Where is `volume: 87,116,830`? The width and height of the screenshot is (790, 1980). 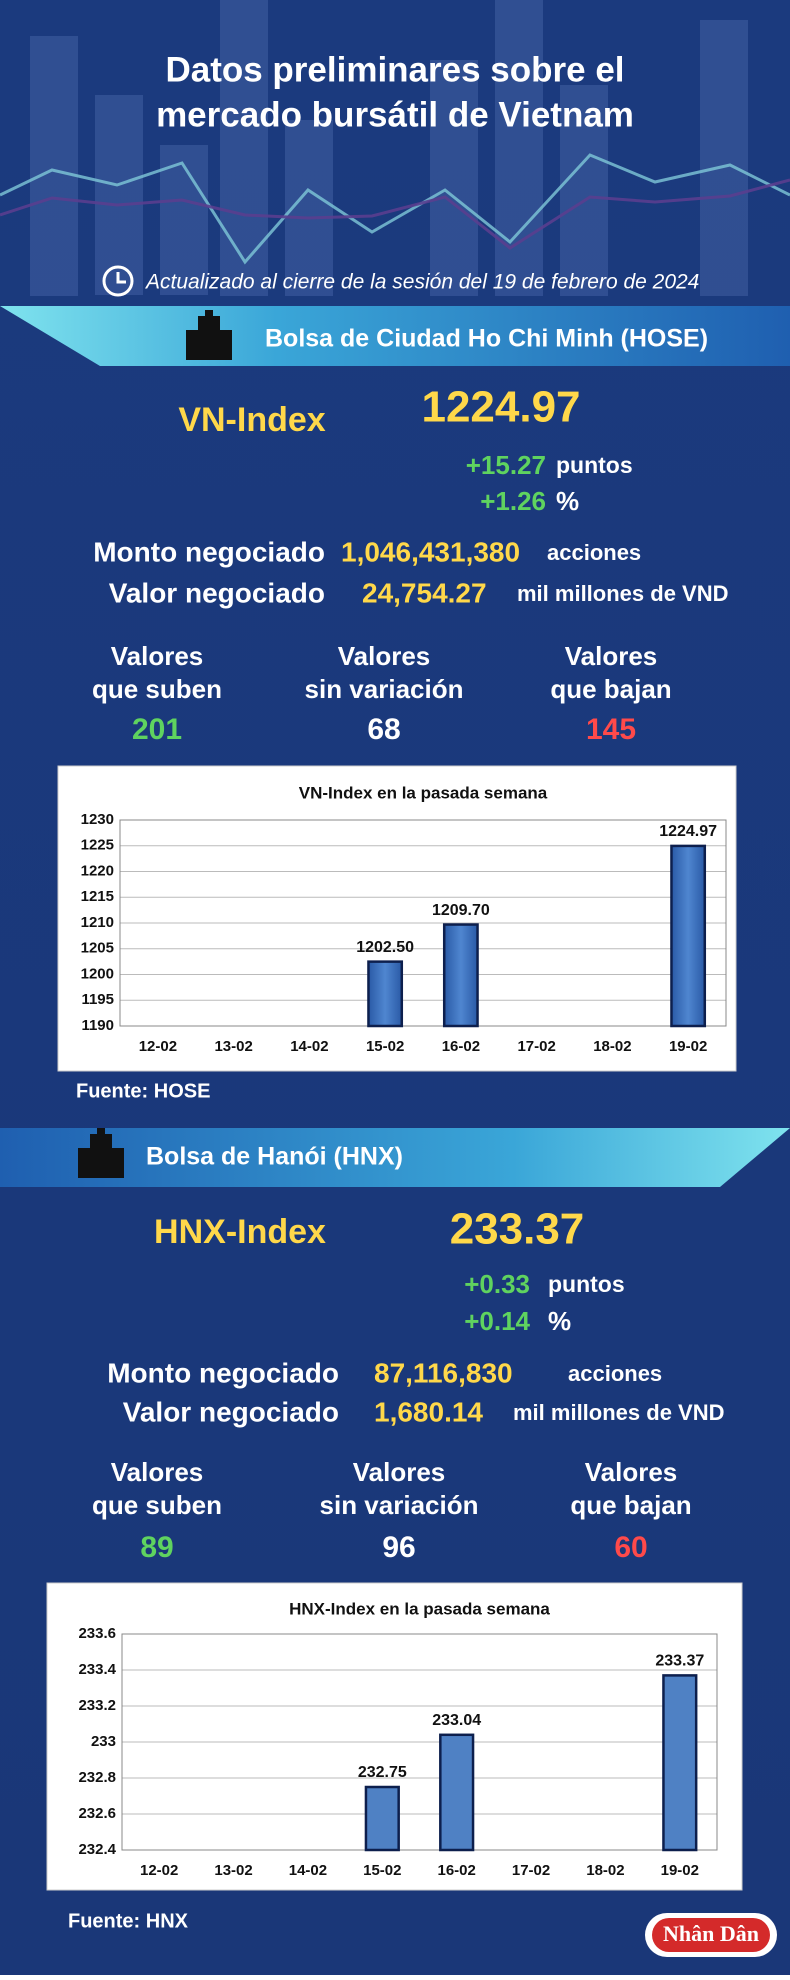 volume: 87,116,830 is located at coordinates (443, 1372).